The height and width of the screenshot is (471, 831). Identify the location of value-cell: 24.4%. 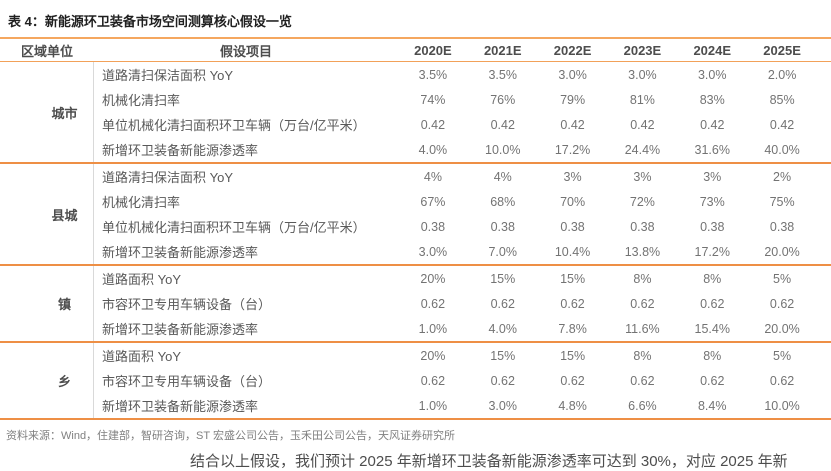
(642, 149).